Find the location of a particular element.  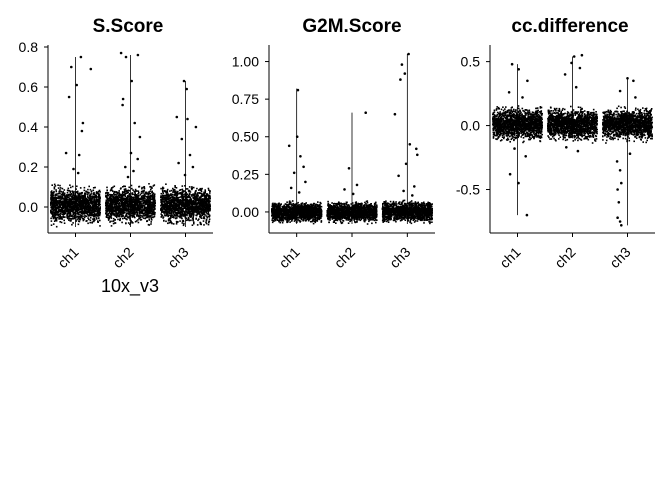

y-tick-label: 0.25 is located at coordinates (245, 174).